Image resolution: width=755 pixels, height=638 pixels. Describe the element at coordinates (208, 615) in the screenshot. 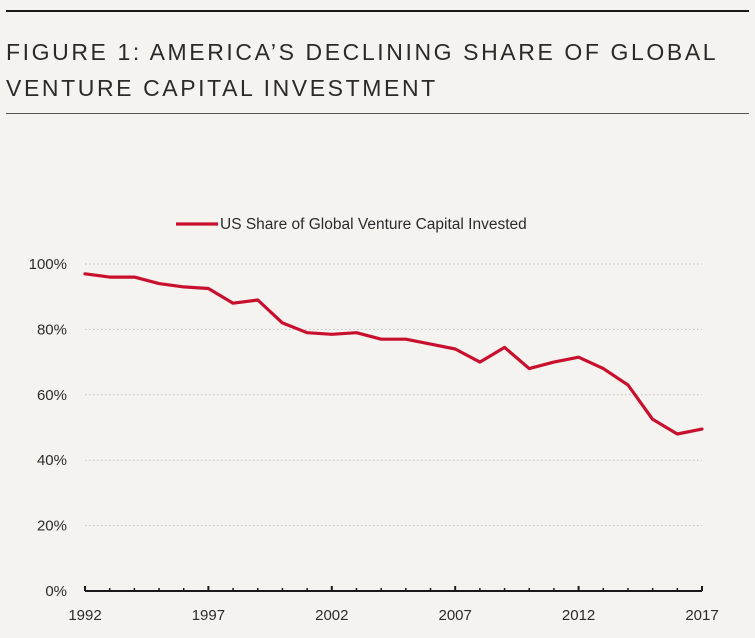

I see `x-tick-label: 1997` at that location.